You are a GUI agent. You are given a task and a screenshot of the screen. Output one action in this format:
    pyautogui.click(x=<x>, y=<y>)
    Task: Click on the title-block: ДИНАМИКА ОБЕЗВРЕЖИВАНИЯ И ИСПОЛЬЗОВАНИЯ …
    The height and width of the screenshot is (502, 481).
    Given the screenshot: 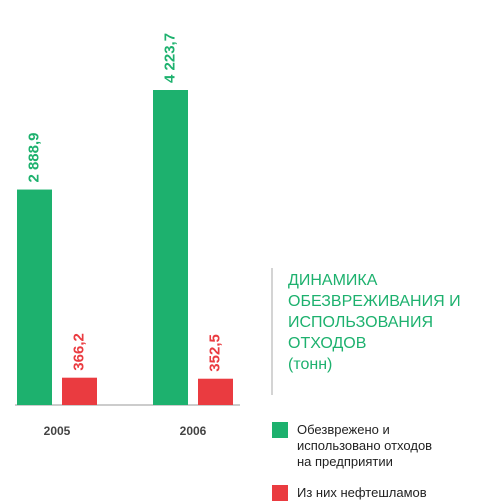 What is the action you would take?
    pyautogui.click(x=383, y=322)
    